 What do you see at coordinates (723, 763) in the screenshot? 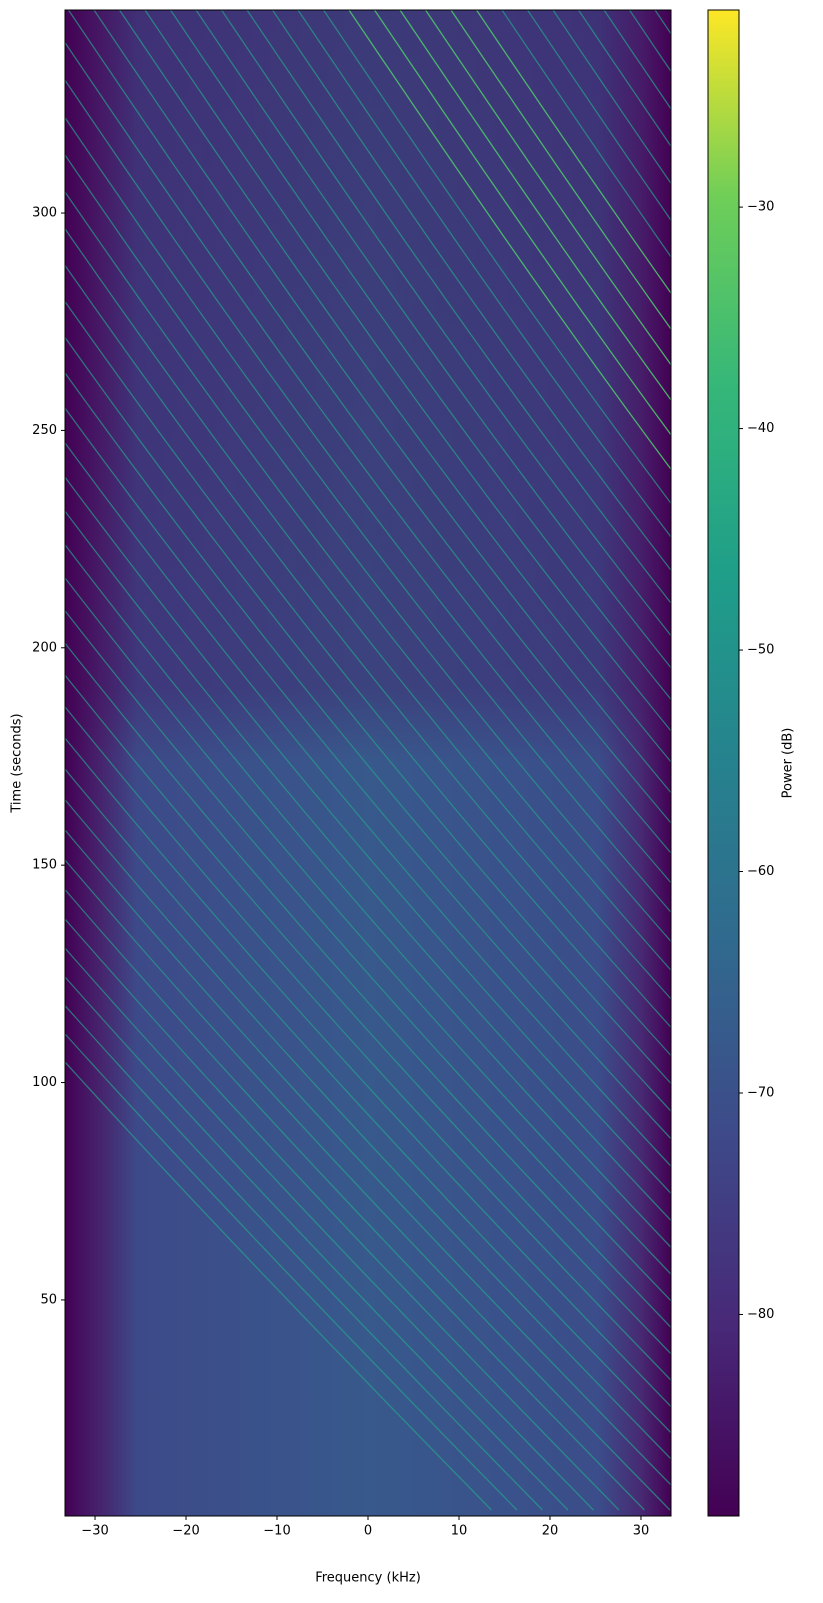
I see `colorbar` at bounding box center [723, 763].